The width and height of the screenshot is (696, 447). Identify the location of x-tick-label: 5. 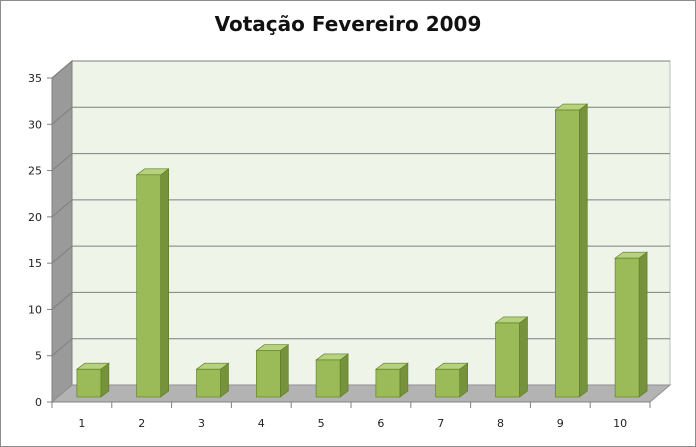
(321, 423).